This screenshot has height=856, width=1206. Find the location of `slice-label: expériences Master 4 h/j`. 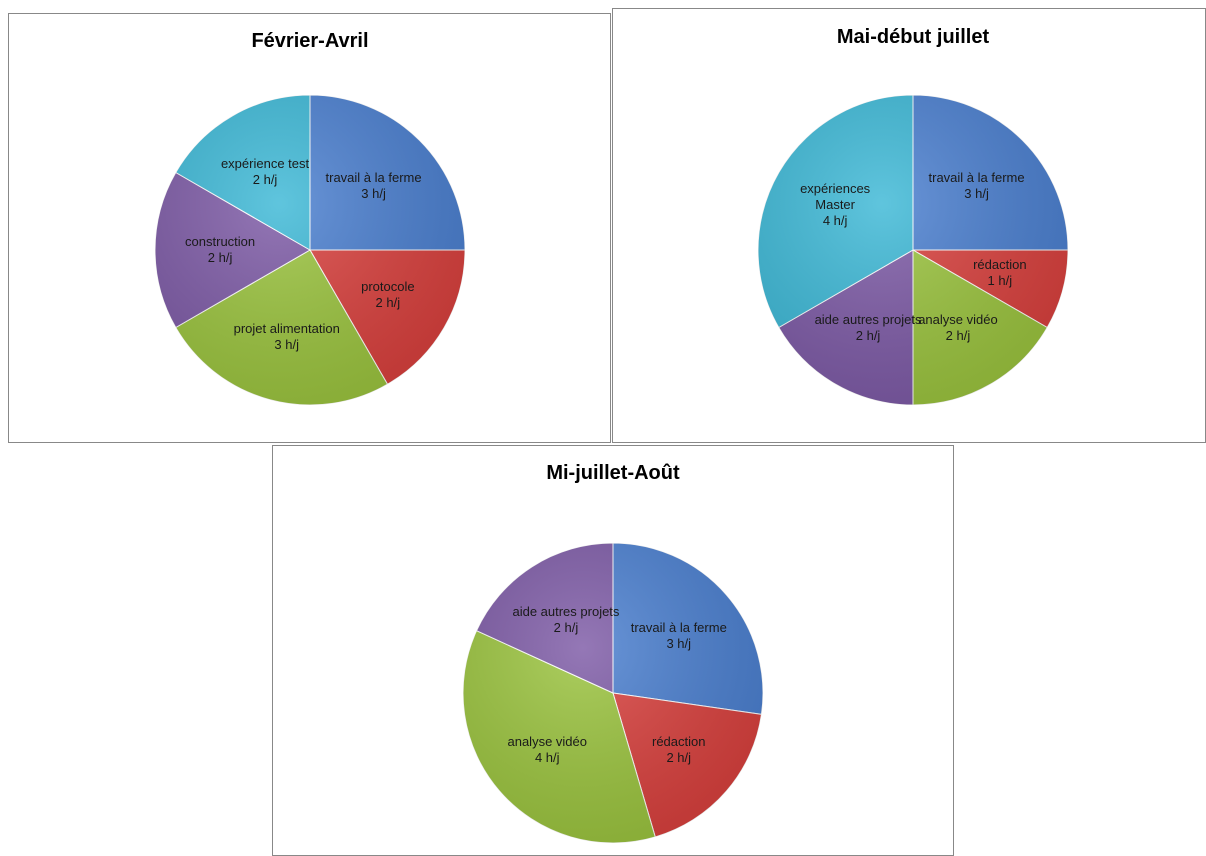

slice-label: expériences Master 4 h/j is located at coordinates (835, 205).